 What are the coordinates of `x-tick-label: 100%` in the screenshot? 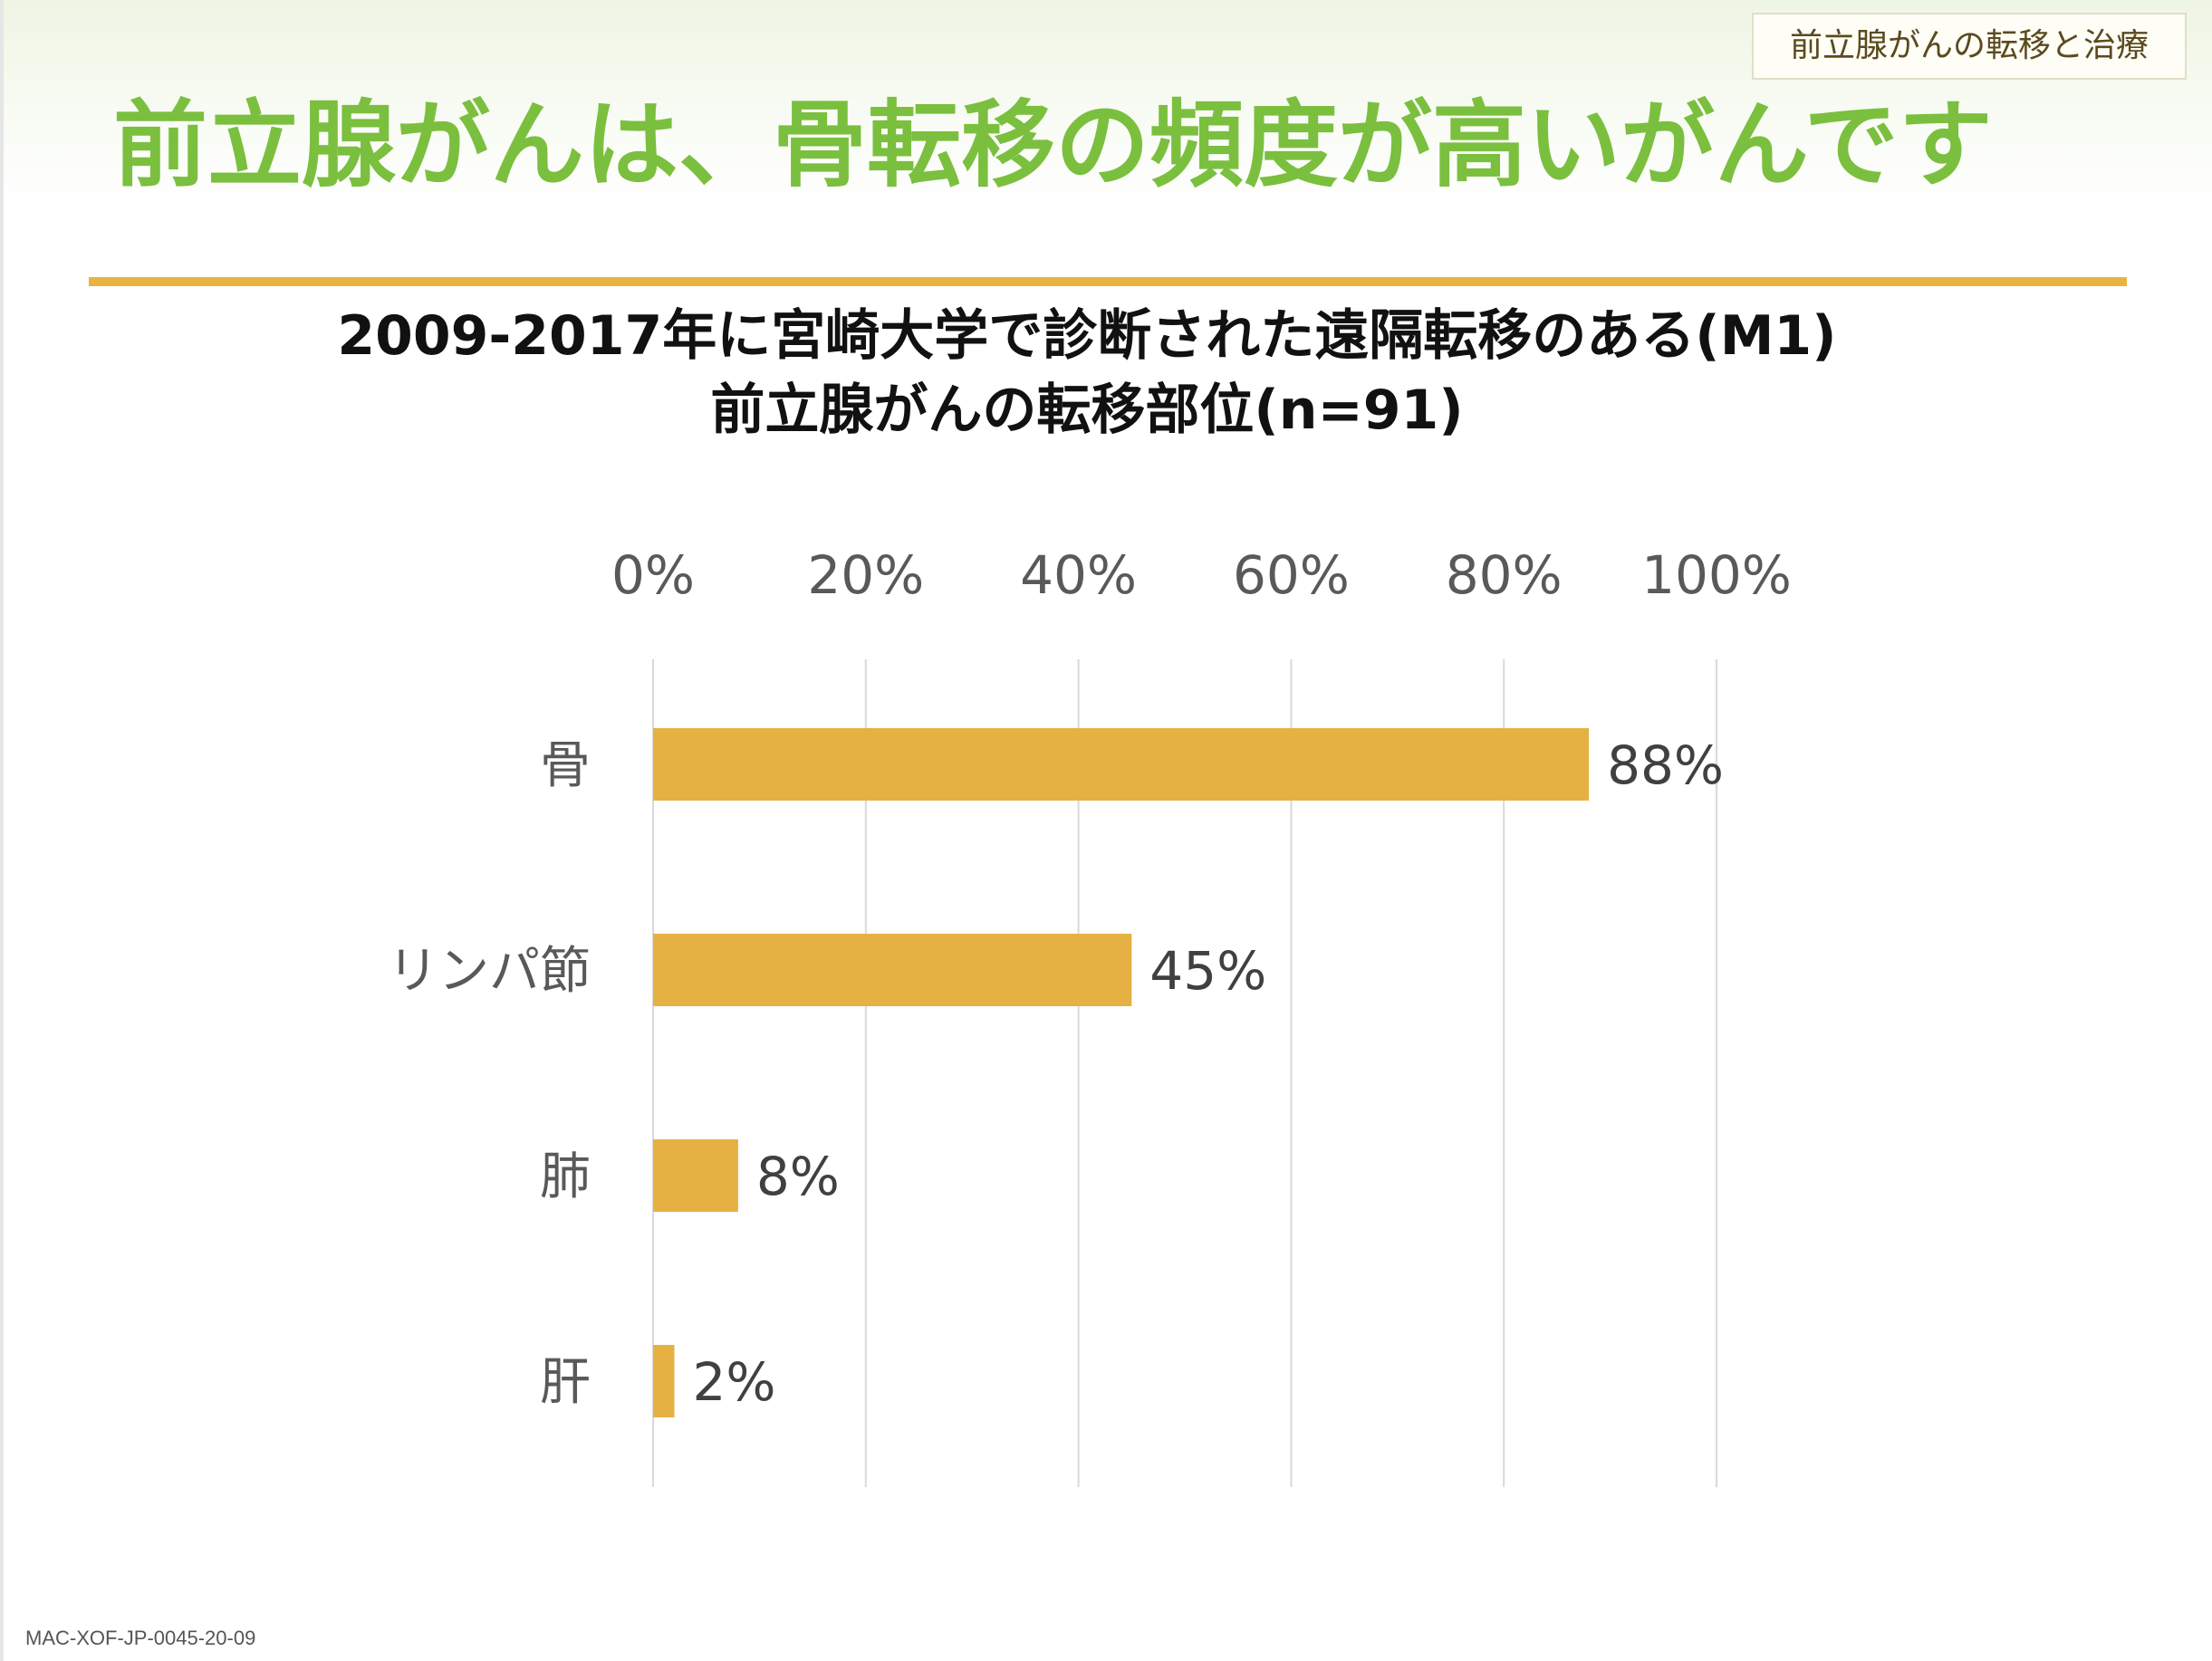 It's located at (1717, 575).